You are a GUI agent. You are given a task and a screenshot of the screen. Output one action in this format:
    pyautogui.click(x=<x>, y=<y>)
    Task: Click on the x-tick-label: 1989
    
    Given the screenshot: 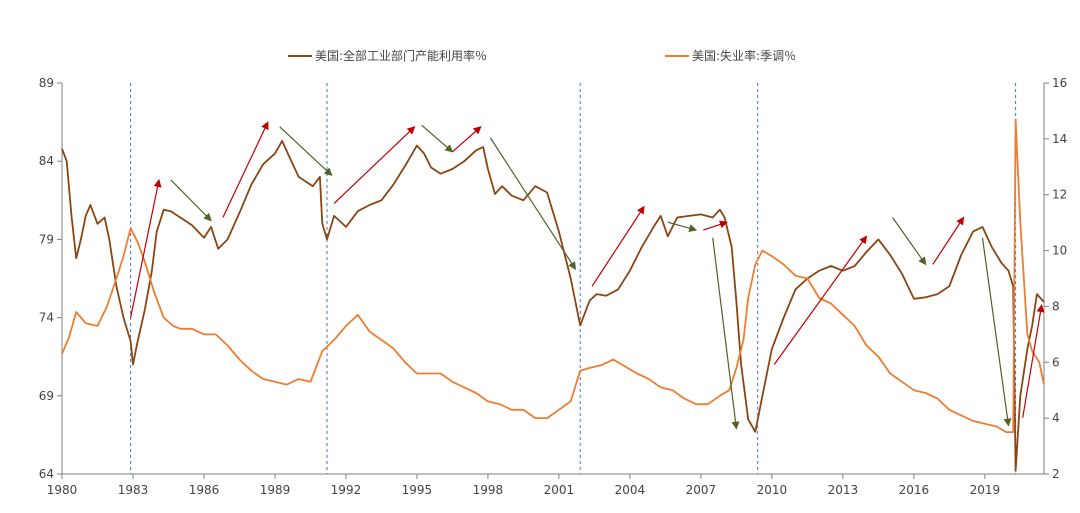 What is the action you would take?
    pyautogui.click(x=275, y=490)
    